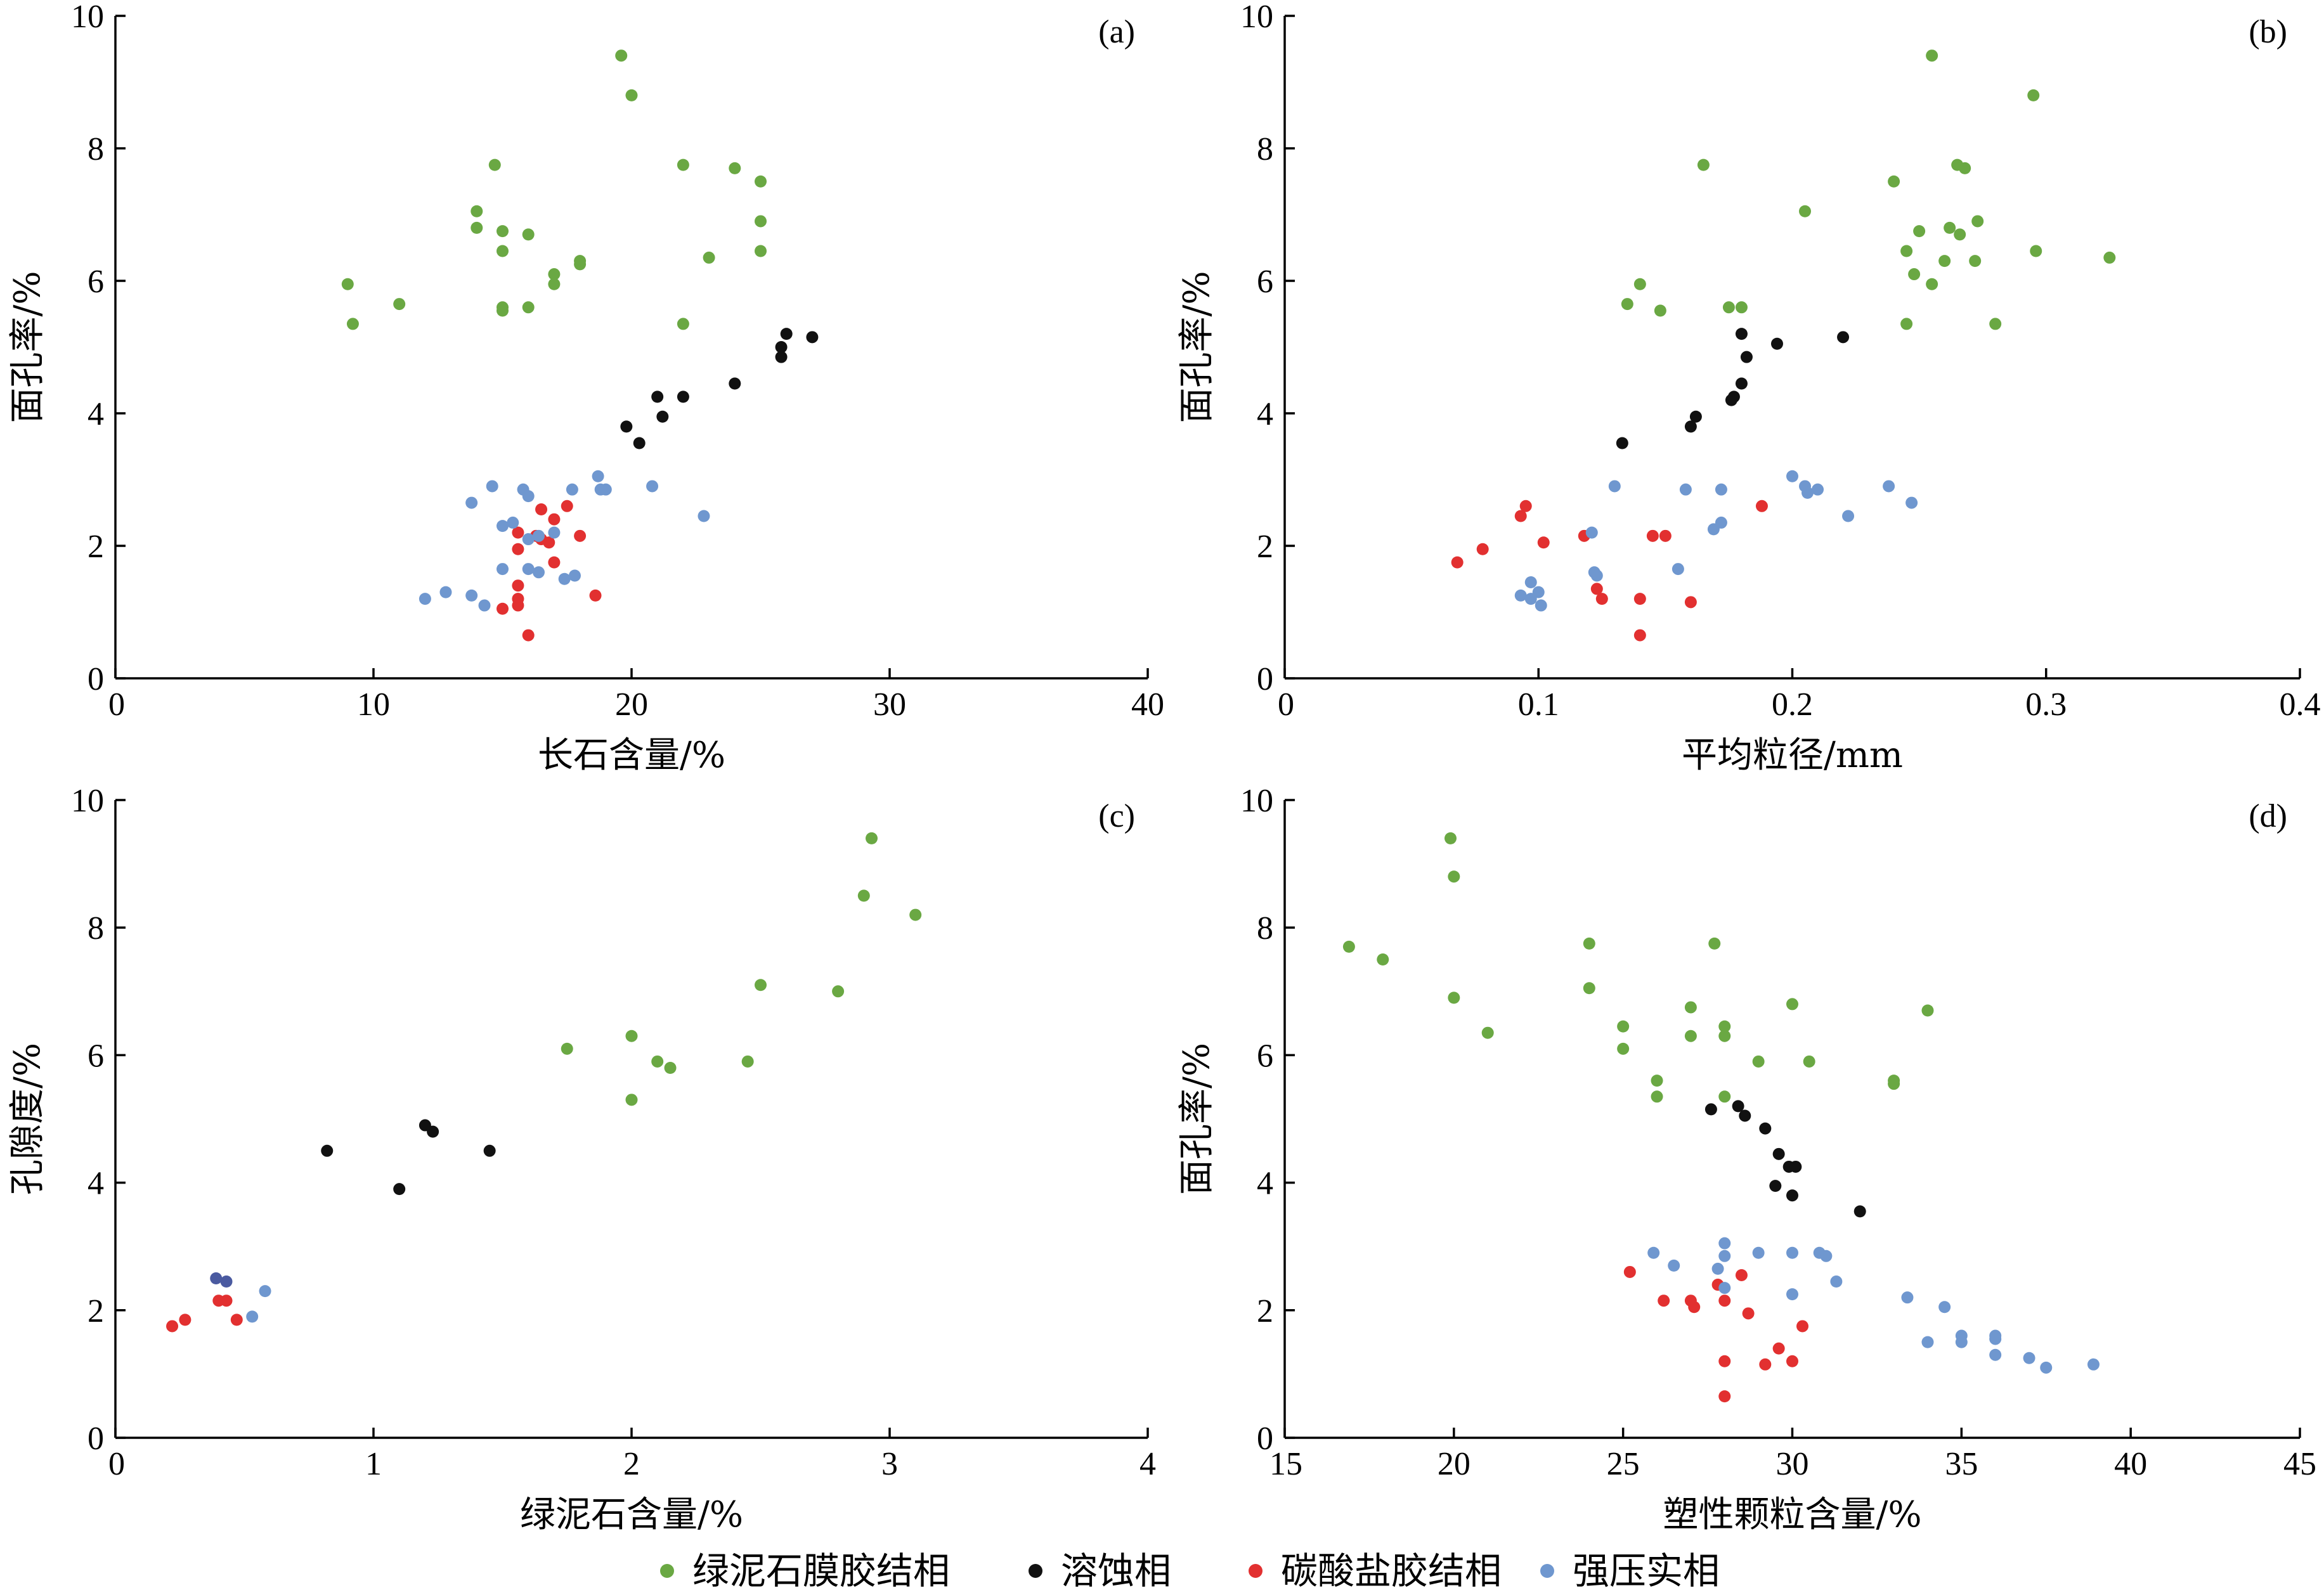 The width and height of the screenshot is (2324, 1595). What do you see at coordinates (631, 1464) in the screenshot?
I see `x-tick-label: 2` at bounding box center [631, 1464].